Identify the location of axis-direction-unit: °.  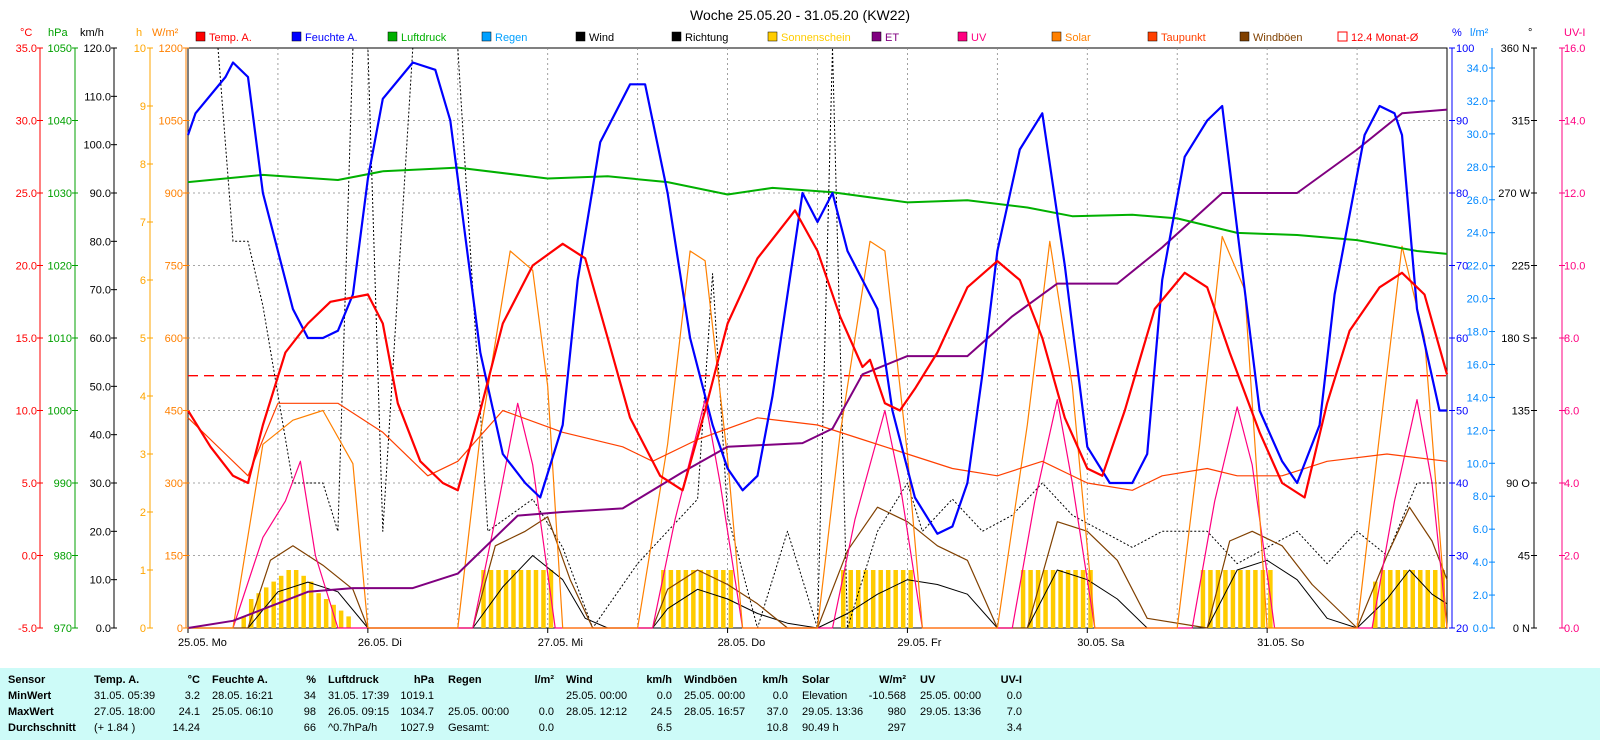
(1530, 33).